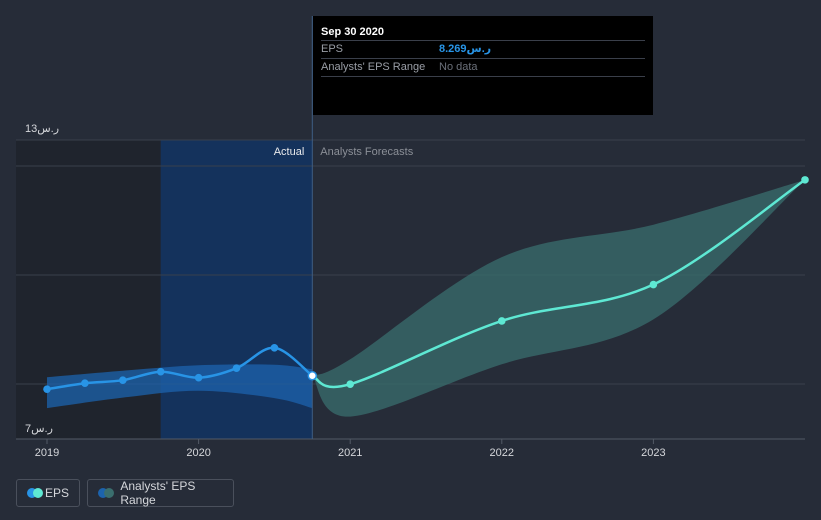 This screenshot has width=821, height=520. I want to click on legend-range-toggle: Analysts' EPS Range, so click(160, 493).